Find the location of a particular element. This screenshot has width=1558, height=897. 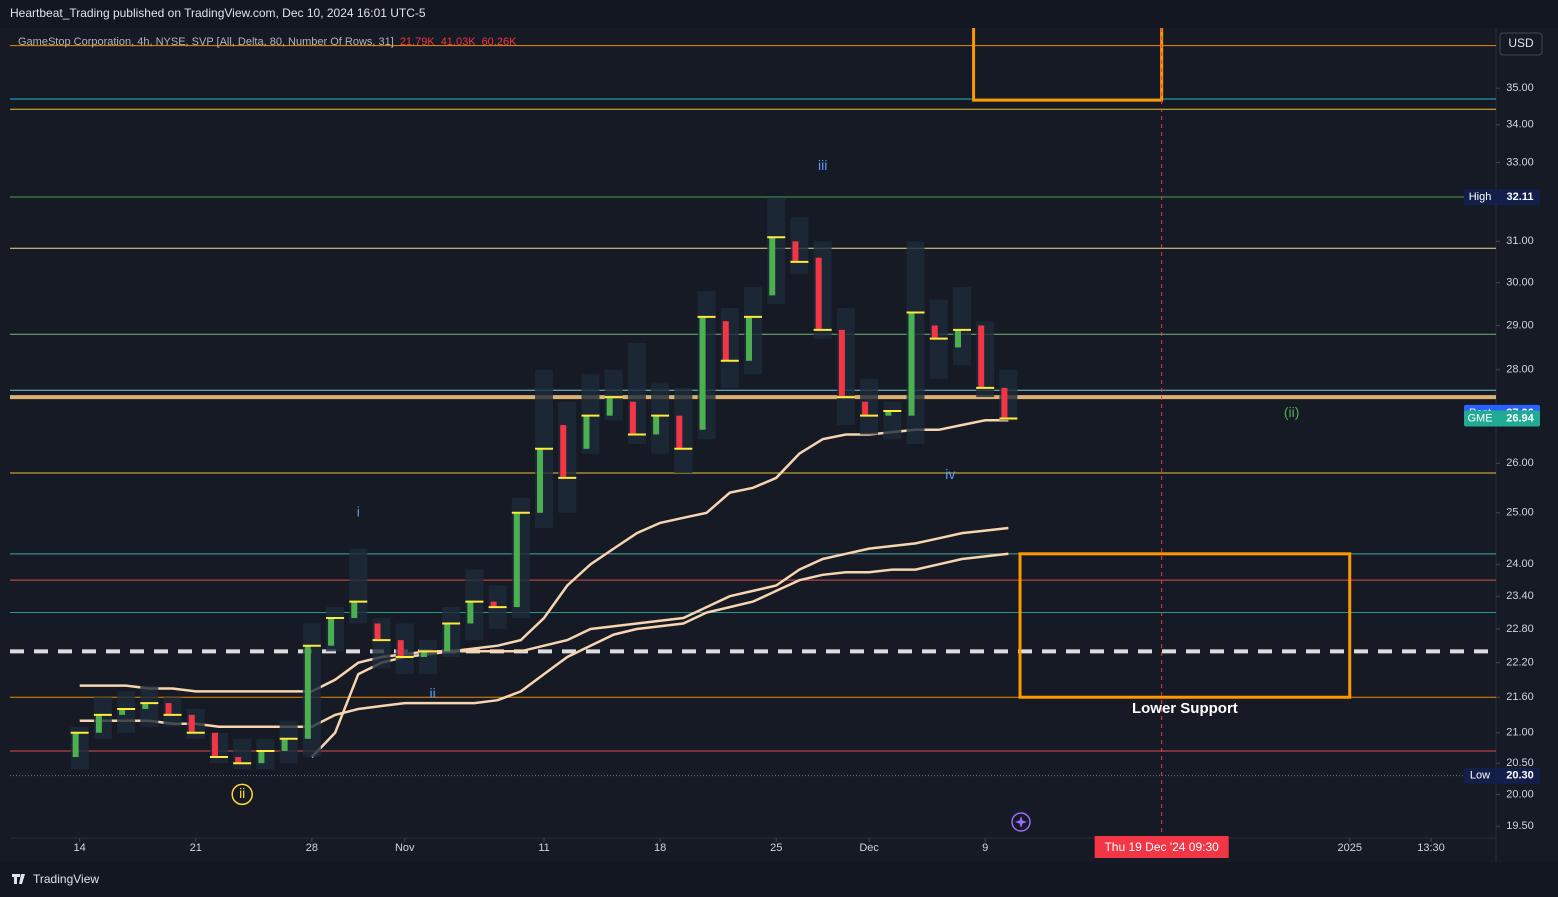

y-tick-label: 34.00 is located at coordinates (1520, 125).